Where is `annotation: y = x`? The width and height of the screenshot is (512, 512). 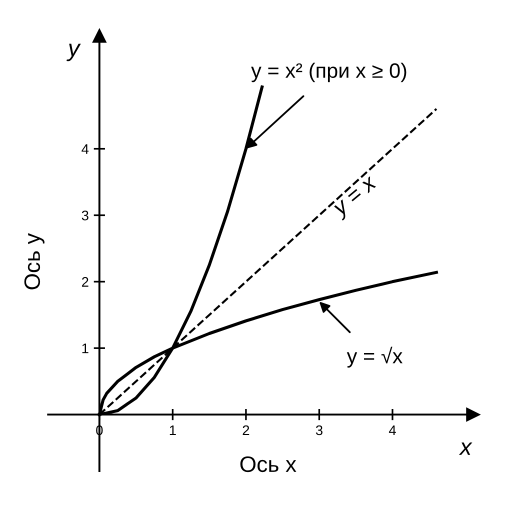 annotation: y = x is located at coordinates (356, 198).